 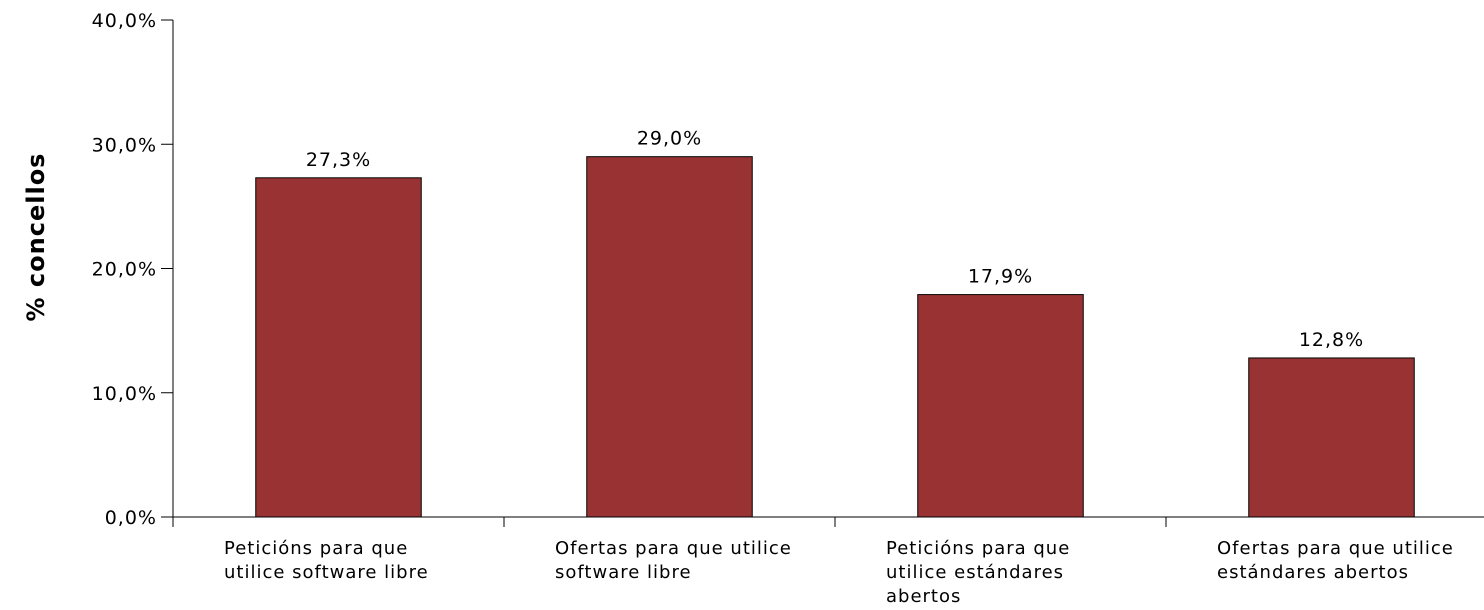 What do you see at coordinates (124, 21) in the screenshot?
I see `y-tick-label: 40,0%` at bounding box center [124, 21].